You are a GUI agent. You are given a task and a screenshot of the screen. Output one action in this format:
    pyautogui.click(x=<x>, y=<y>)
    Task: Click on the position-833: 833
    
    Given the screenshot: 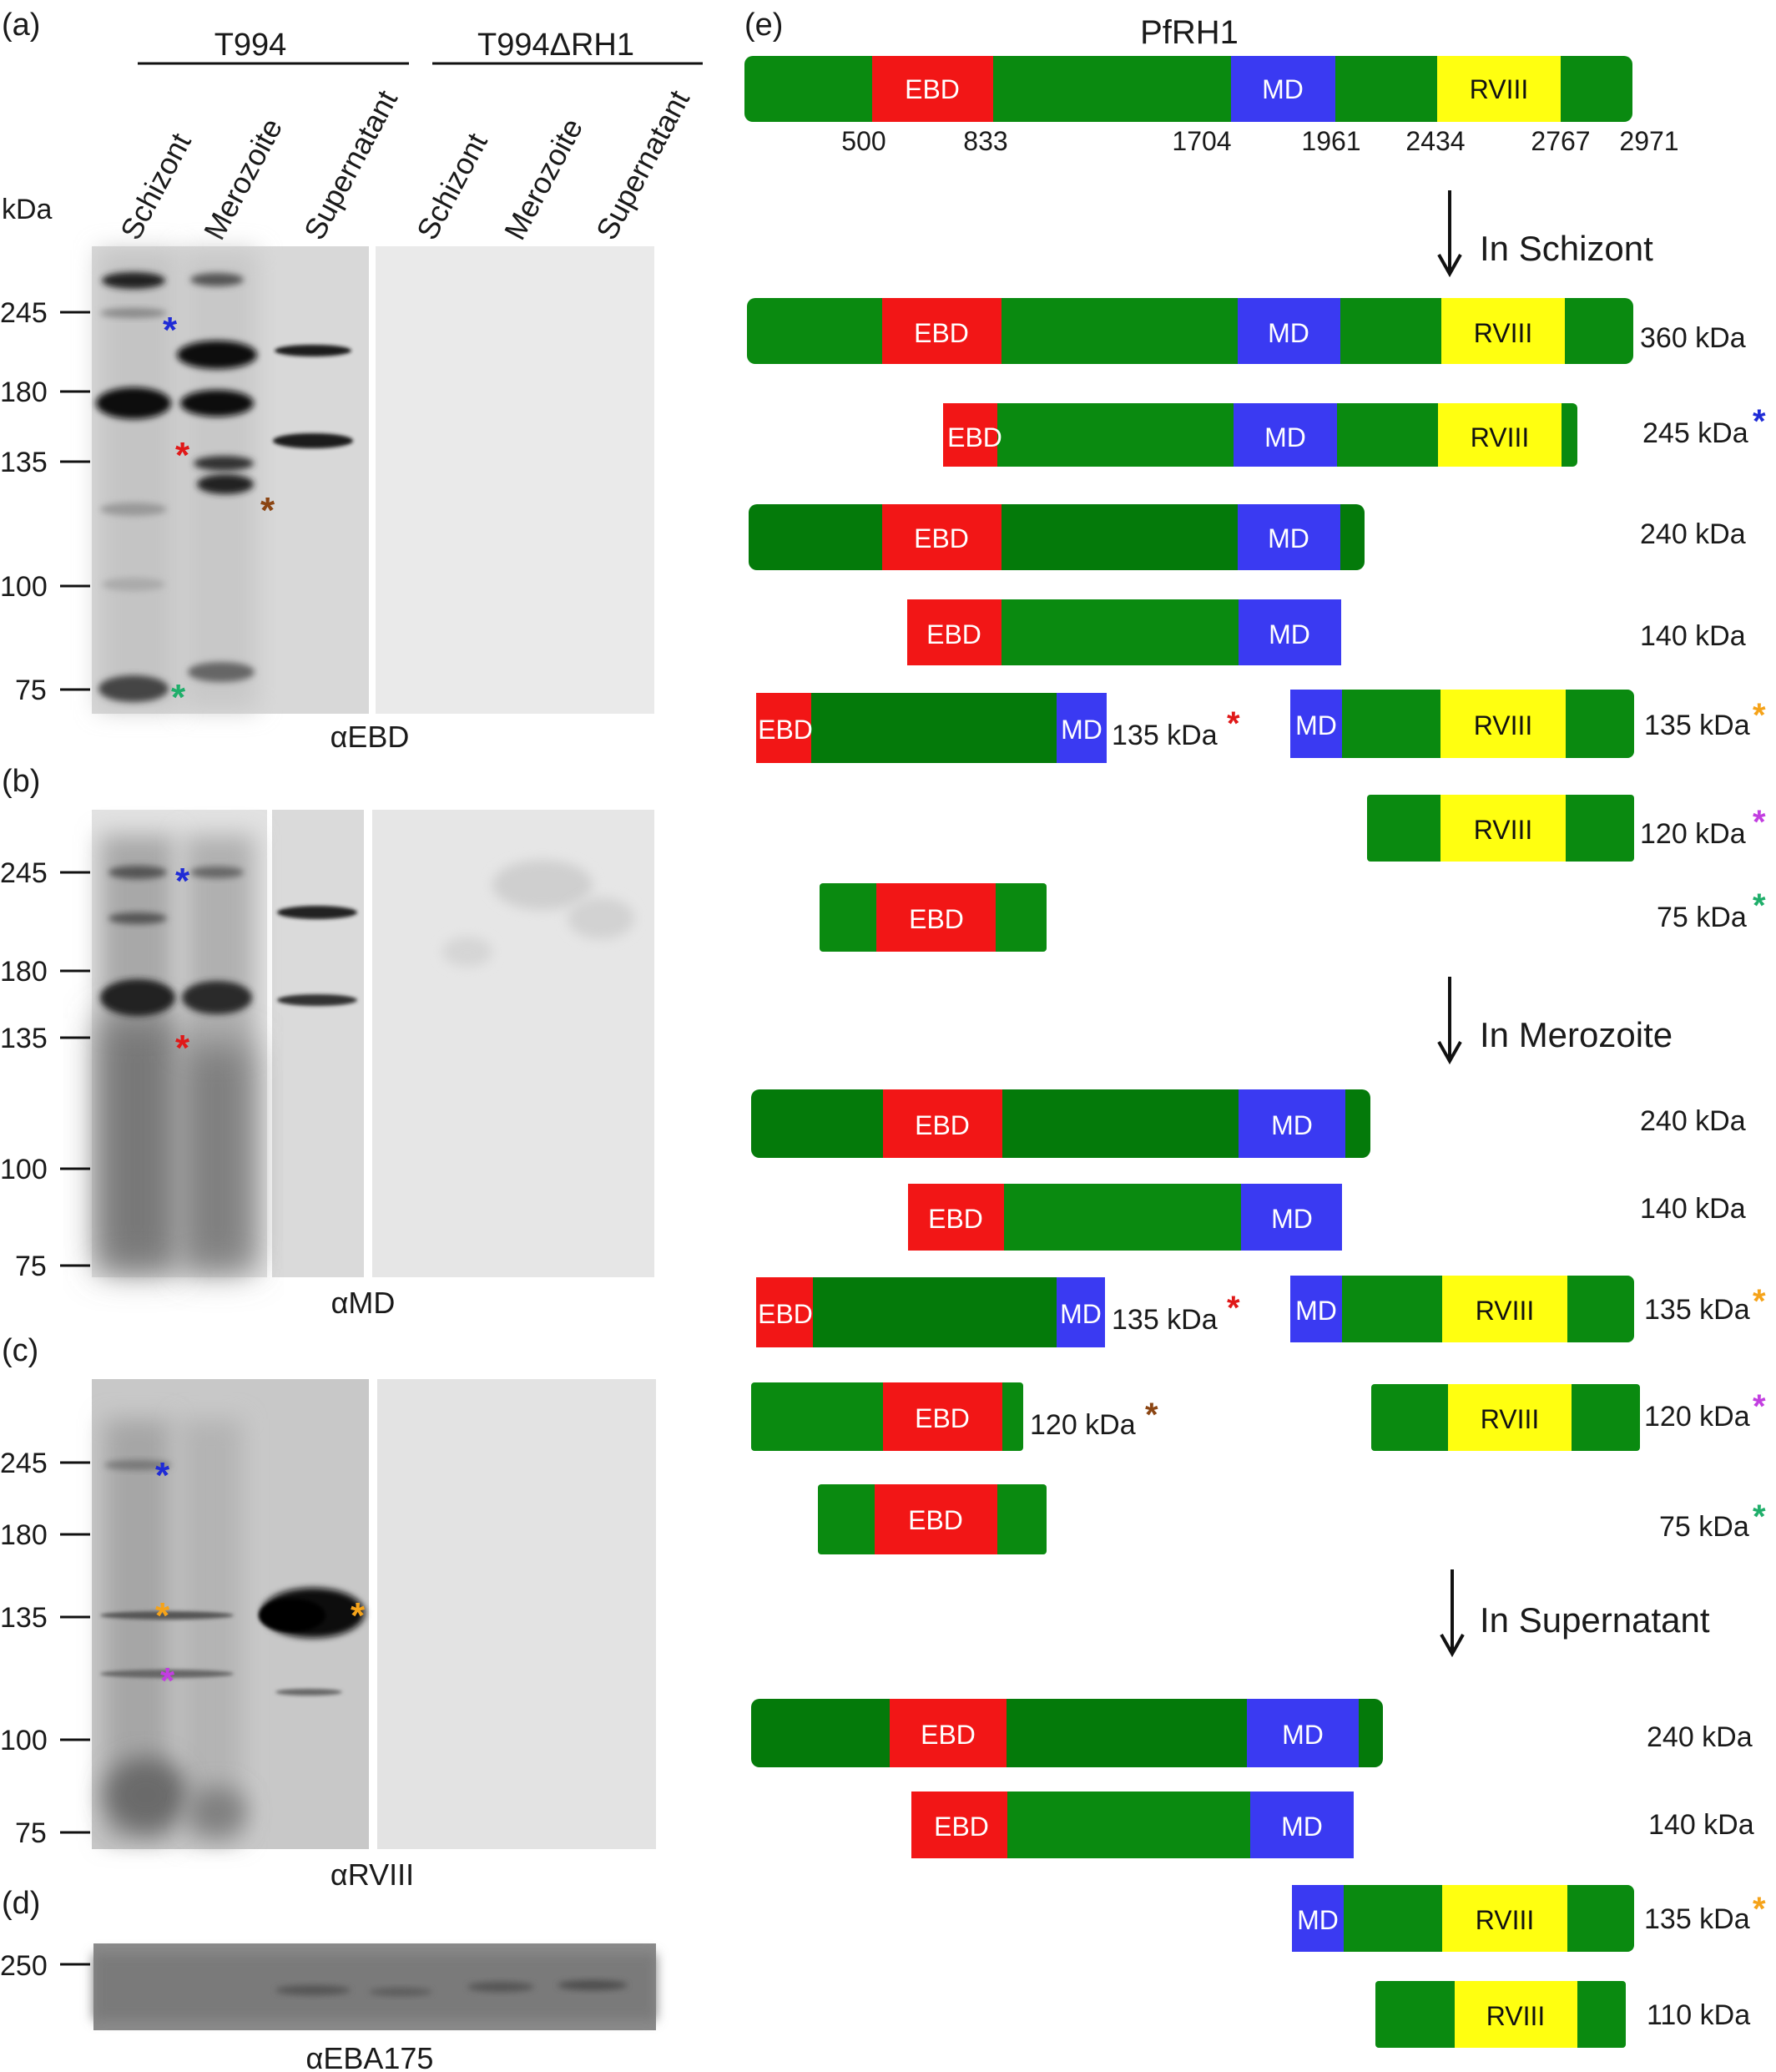 What is the action you would take?
    pyautogui.click(x=985, y=141)
    